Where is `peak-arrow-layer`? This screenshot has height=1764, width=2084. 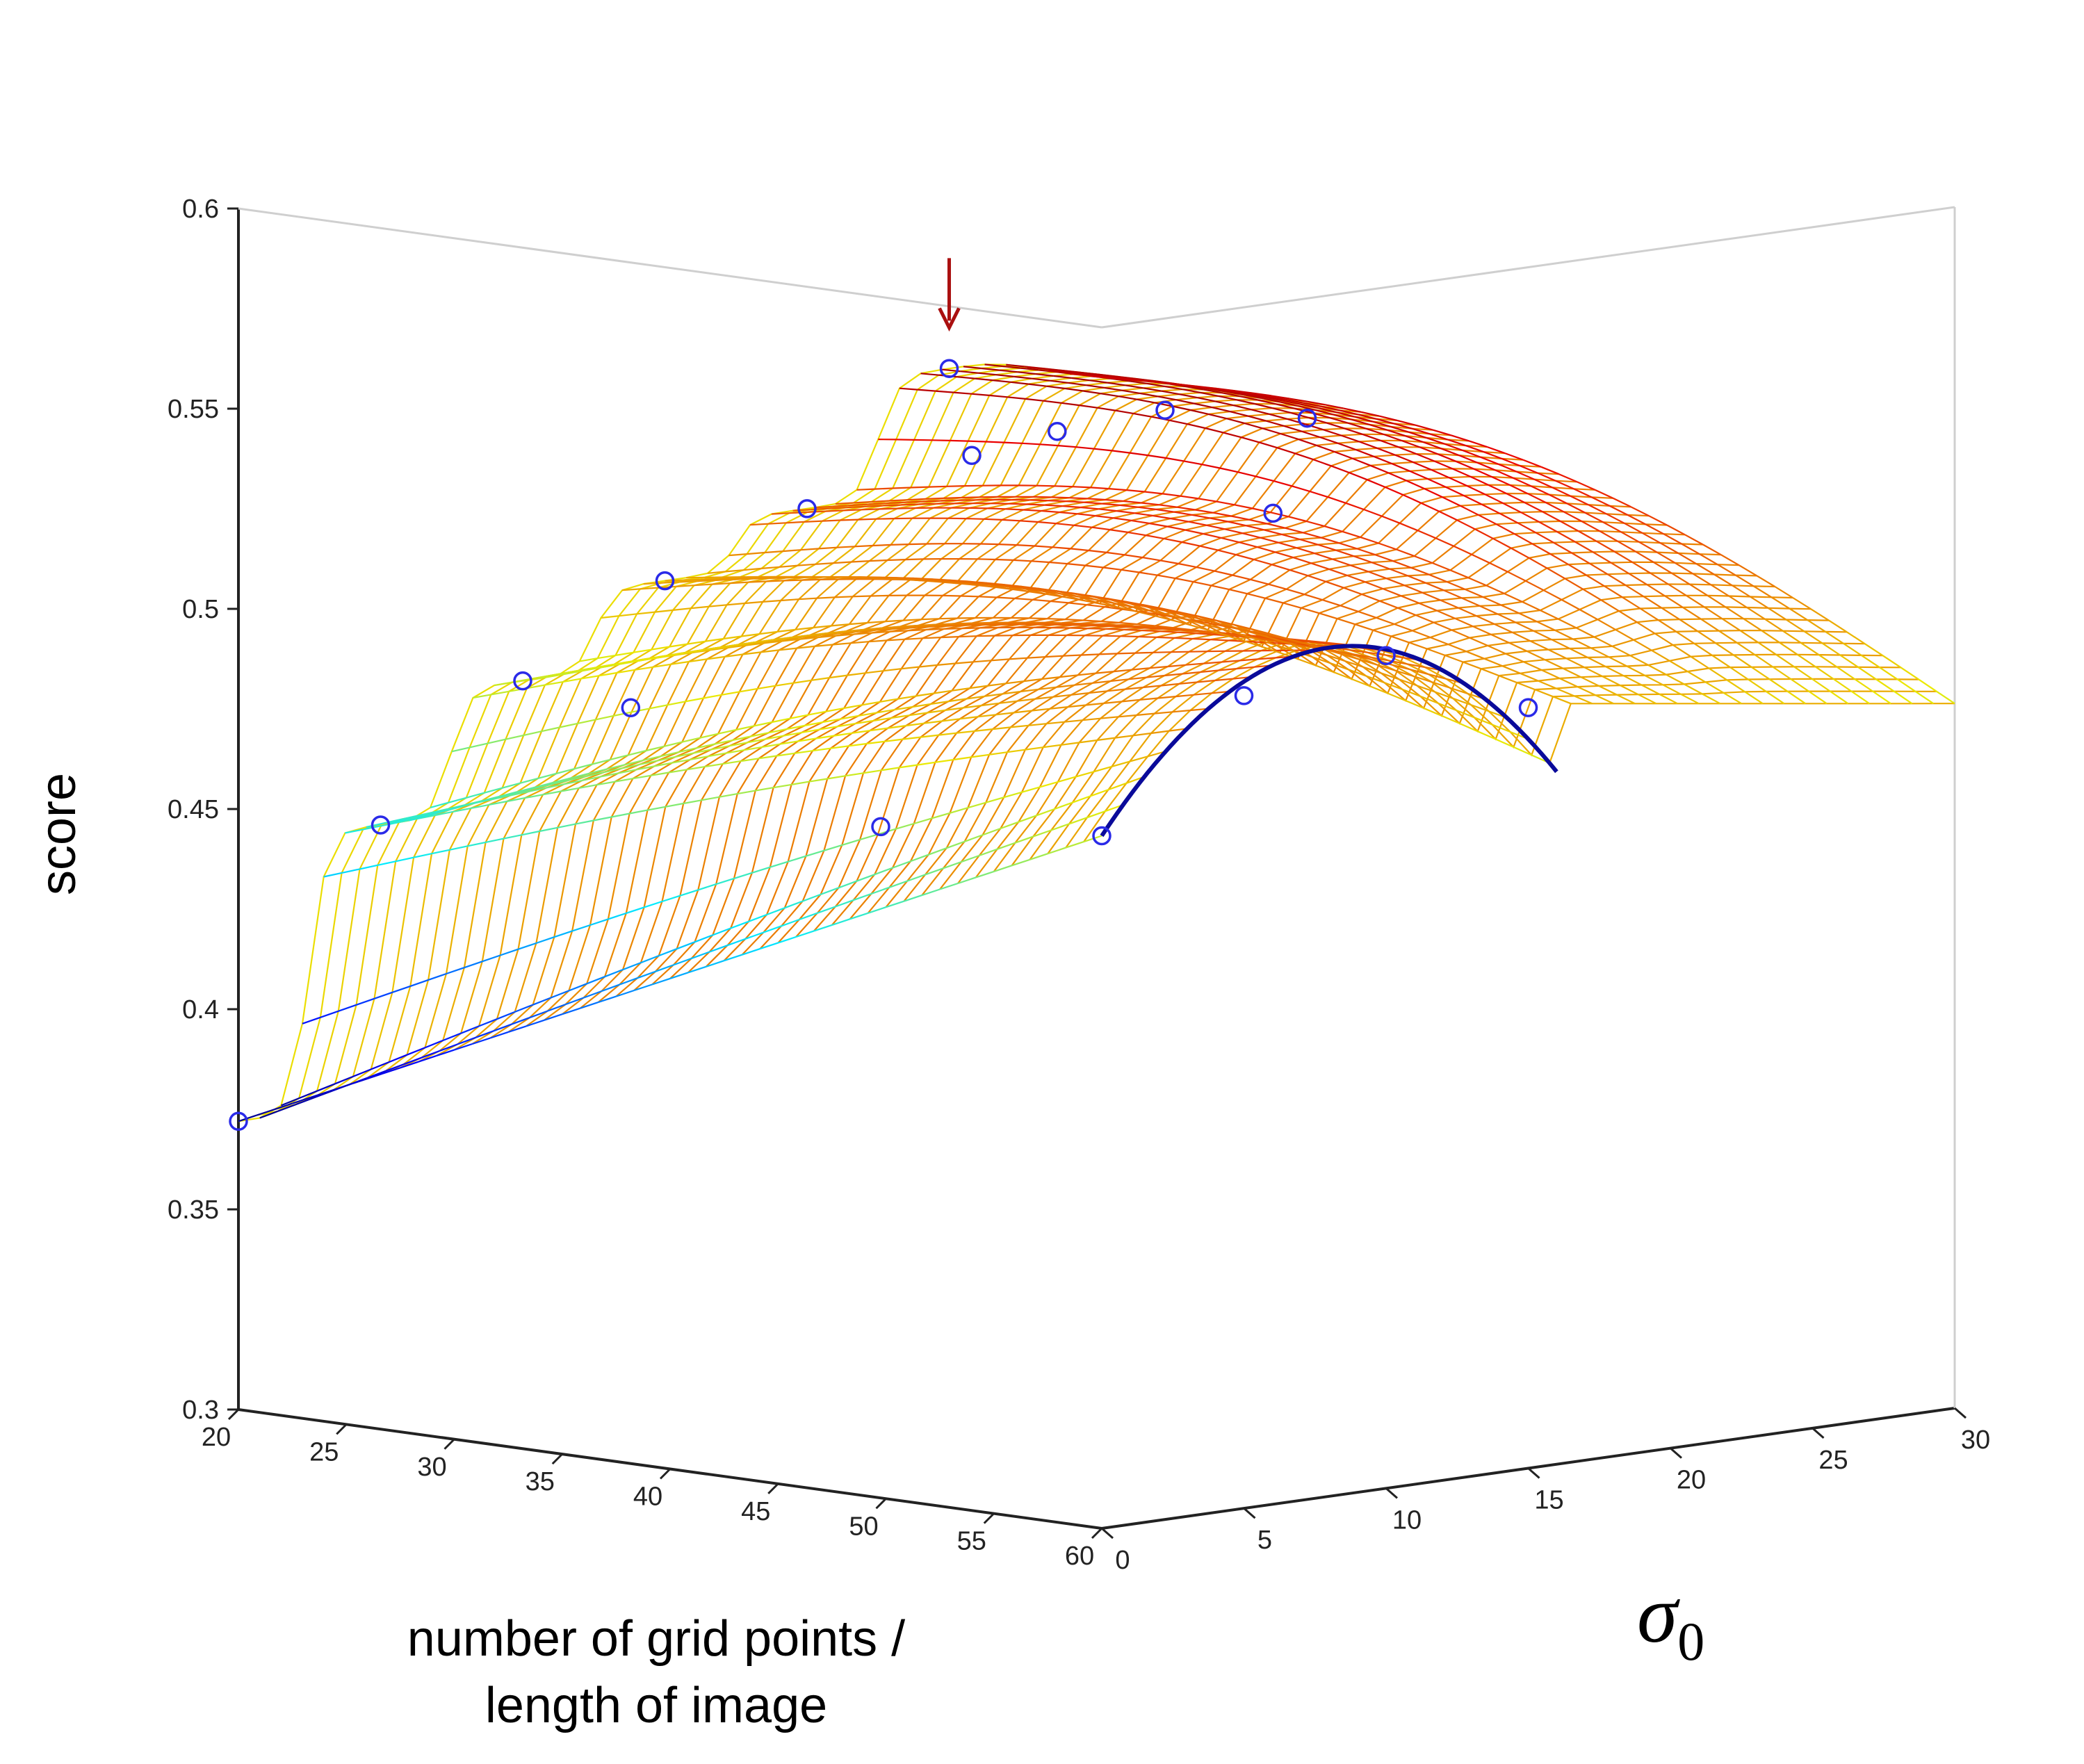
peak-arrow-layer is located at coordinates (949, 295).